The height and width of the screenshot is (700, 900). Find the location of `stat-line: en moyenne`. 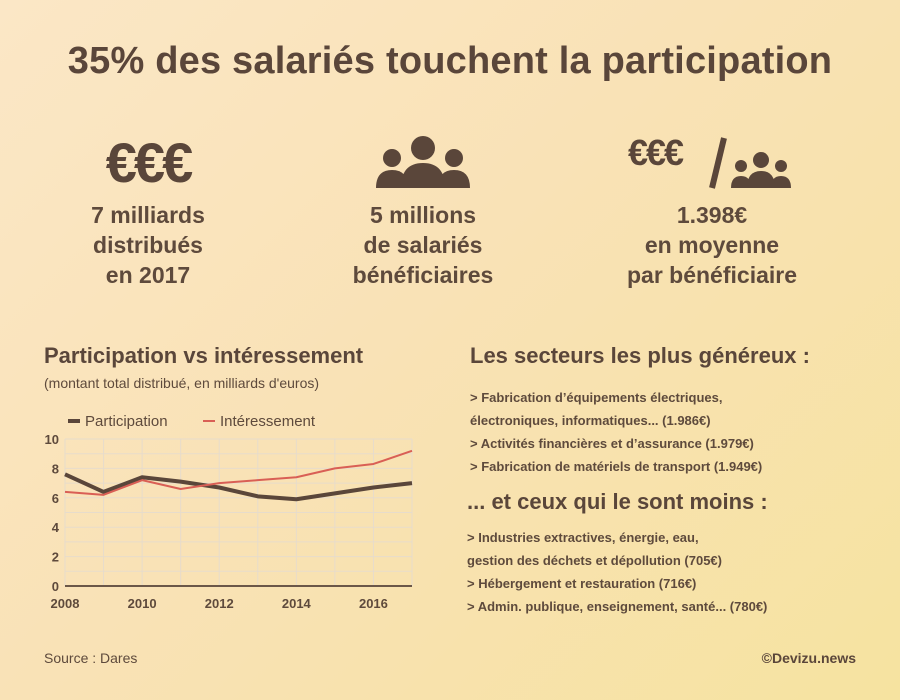

stat-line: en moyenne is located at coordinates (712, 245).